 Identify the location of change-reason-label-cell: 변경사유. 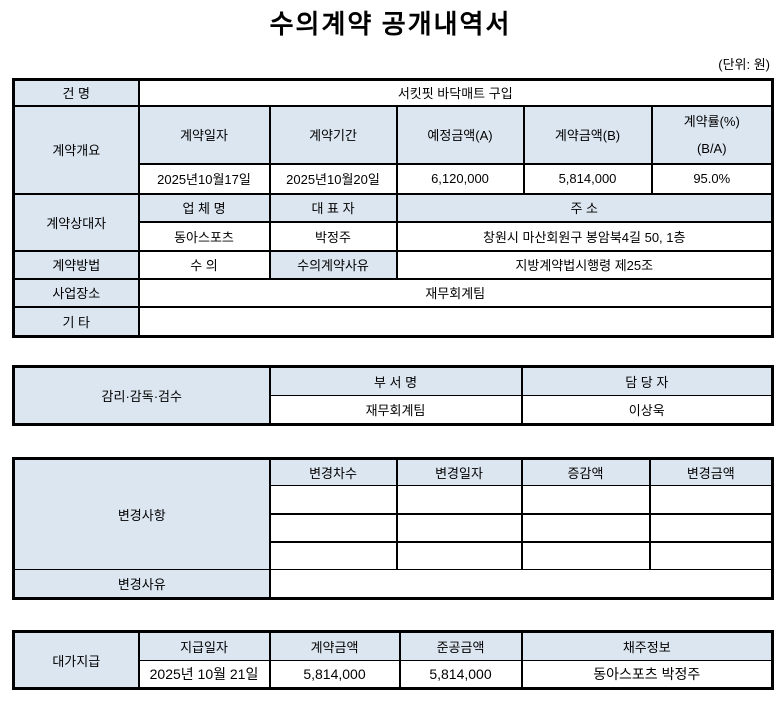
(141, 584).